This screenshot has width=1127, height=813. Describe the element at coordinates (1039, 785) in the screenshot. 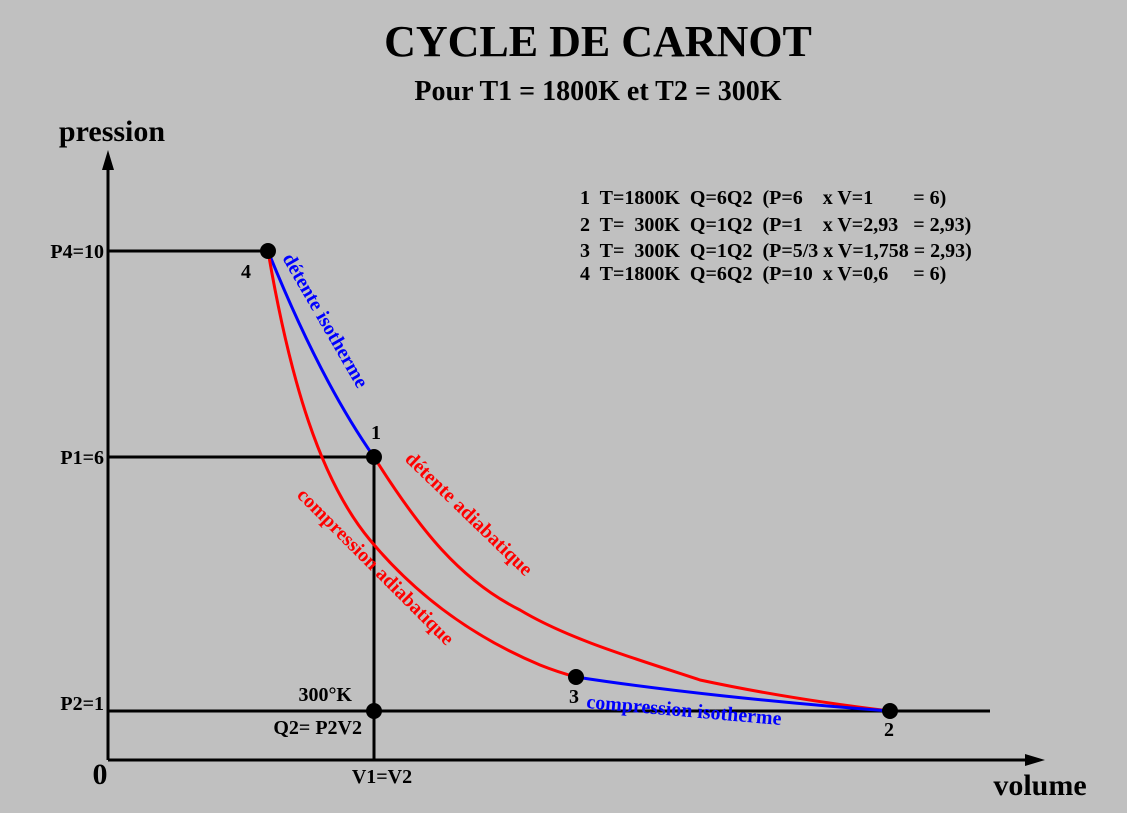

I see `x-axis-label: volume` at that location.